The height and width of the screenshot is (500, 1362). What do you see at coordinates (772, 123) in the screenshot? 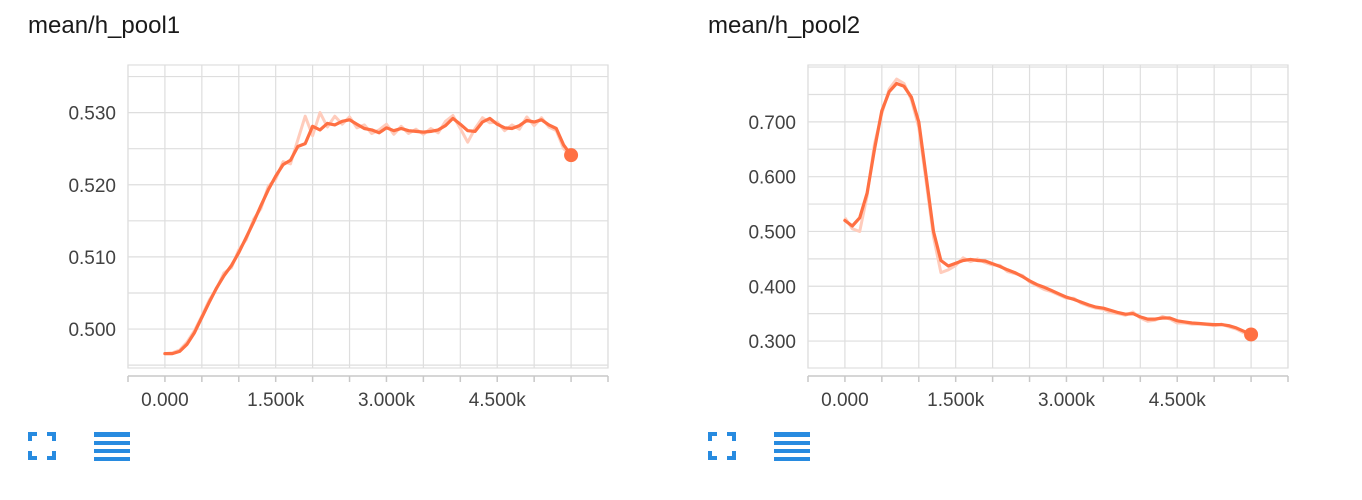
I see `y-tick-label: 0.700` at bounding box center [772, 123].